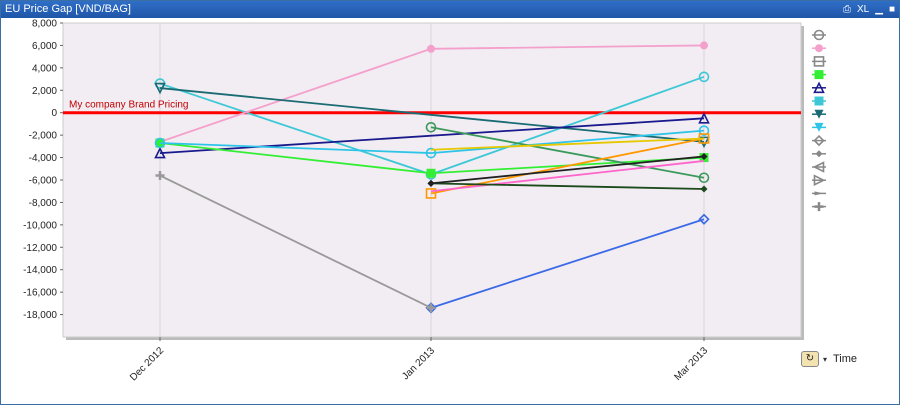 The height and width of the screenshot is (409, 900). What do you see at coordinates (847, 9) in the screenshot?
I see `print-icon: ⎙` at bounding box center [847, 9].